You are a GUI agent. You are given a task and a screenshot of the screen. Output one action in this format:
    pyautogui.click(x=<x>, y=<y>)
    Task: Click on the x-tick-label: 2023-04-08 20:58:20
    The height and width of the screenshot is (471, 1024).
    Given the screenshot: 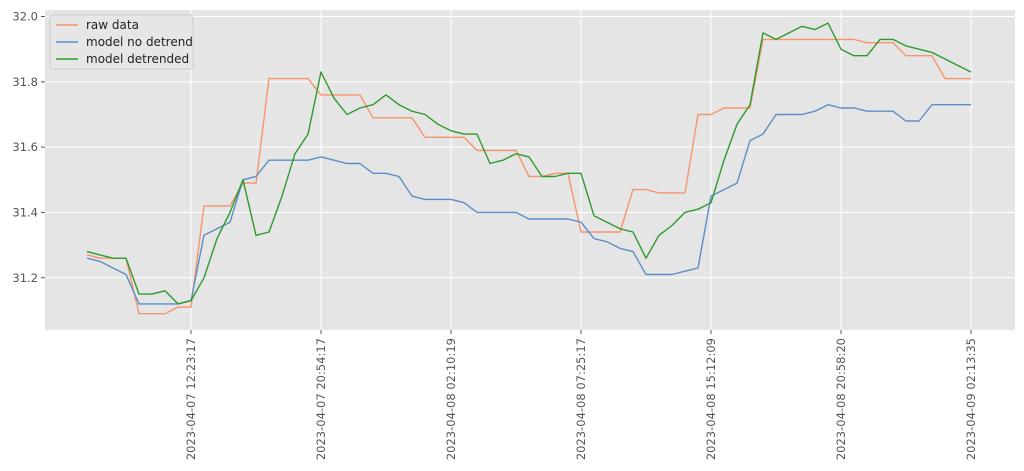 What is the action you would take?
    pyautogui.click(x=841, y=399)
    